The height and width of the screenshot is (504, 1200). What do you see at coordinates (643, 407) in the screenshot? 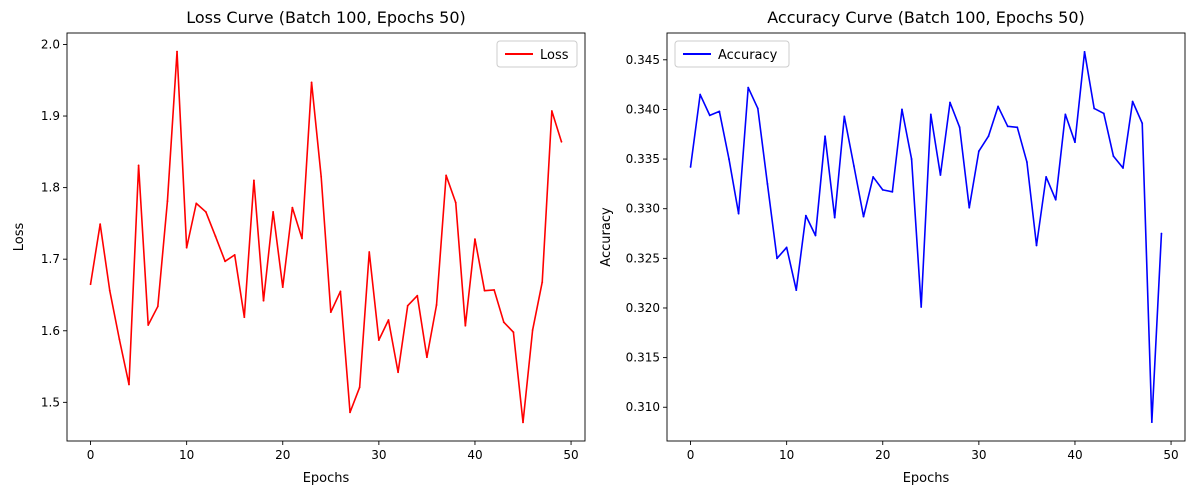
I see `accuracy-y-tick-label: 0.310` at bounding box center [643, 407].